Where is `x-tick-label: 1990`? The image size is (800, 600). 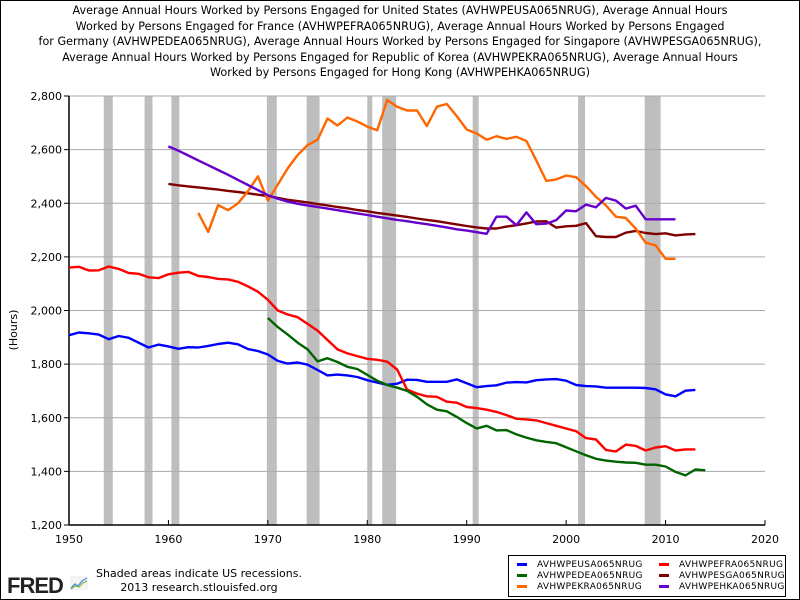 x-tick-label: 1990 is located at coordinates (467, 539).